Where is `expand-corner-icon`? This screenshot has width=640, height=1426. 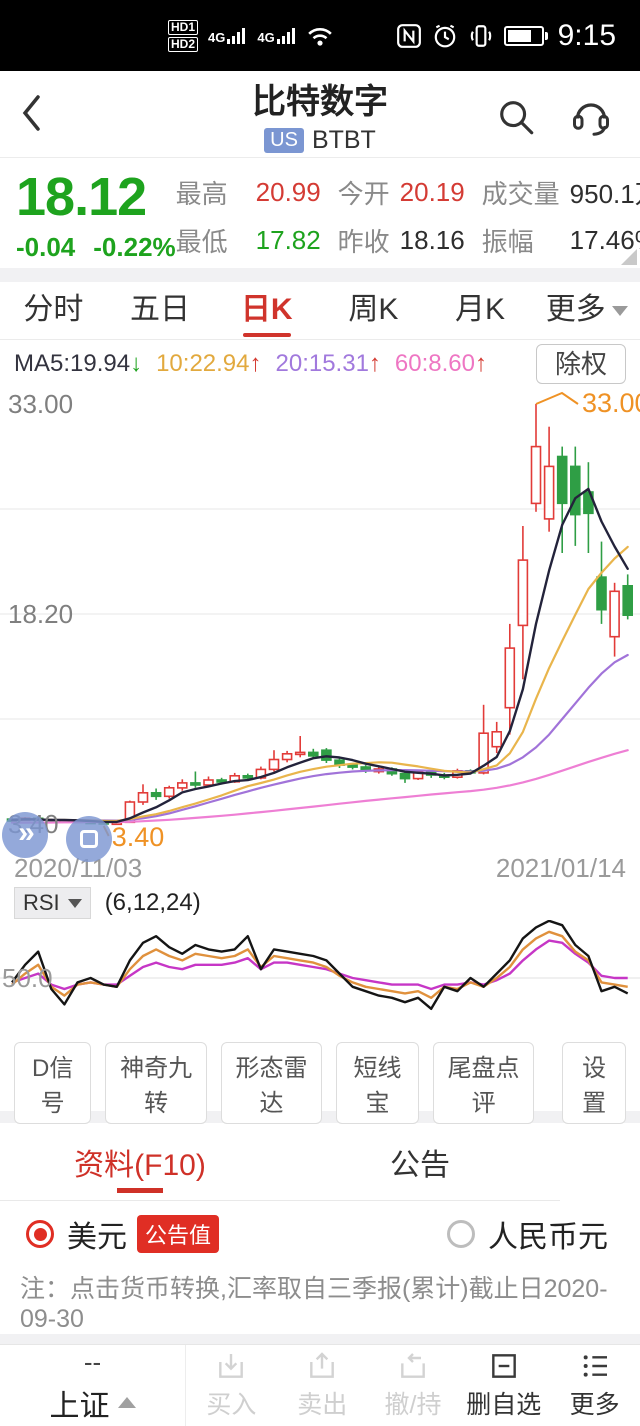
expand-corner-icon is located at coordinates (629, 257).